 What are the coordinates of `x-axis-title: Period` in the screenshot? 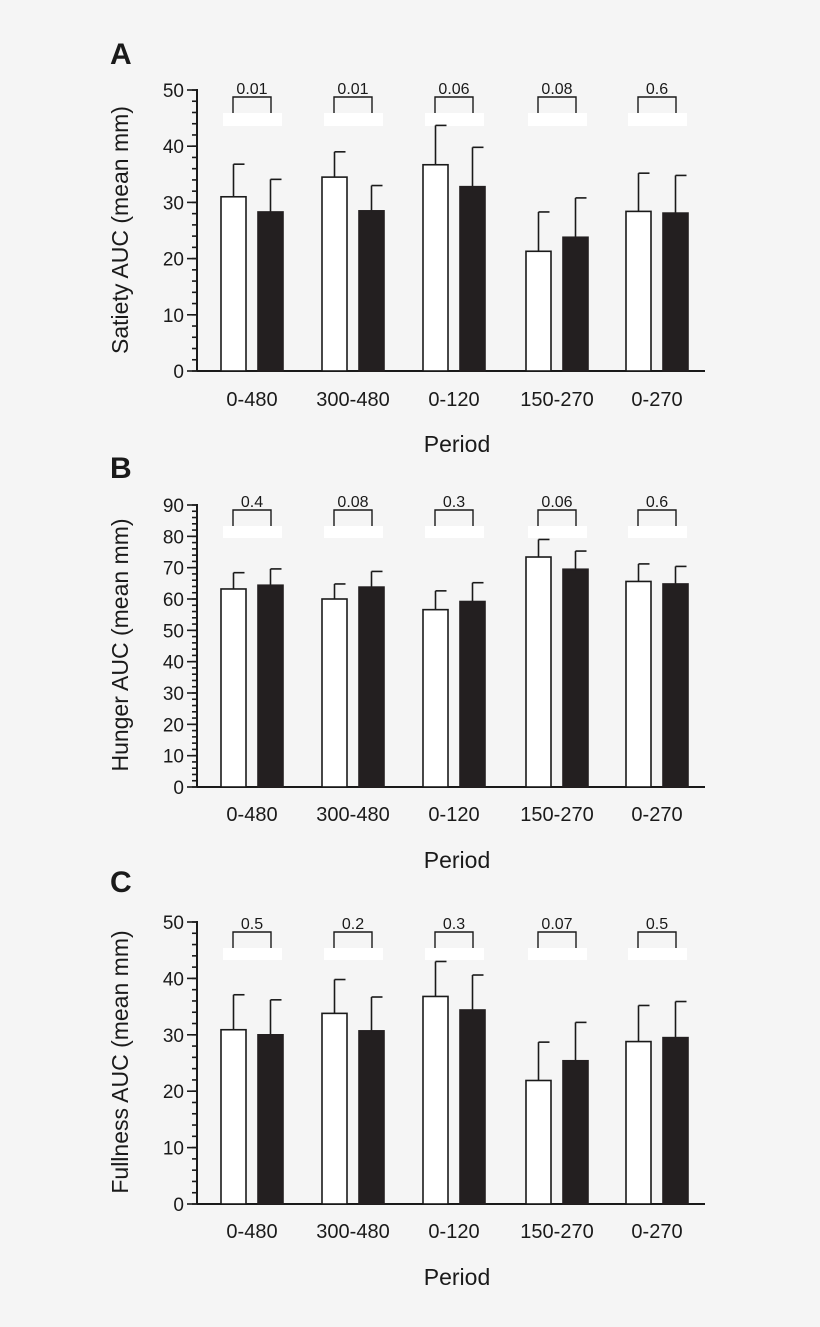 It's located at (457, 444).